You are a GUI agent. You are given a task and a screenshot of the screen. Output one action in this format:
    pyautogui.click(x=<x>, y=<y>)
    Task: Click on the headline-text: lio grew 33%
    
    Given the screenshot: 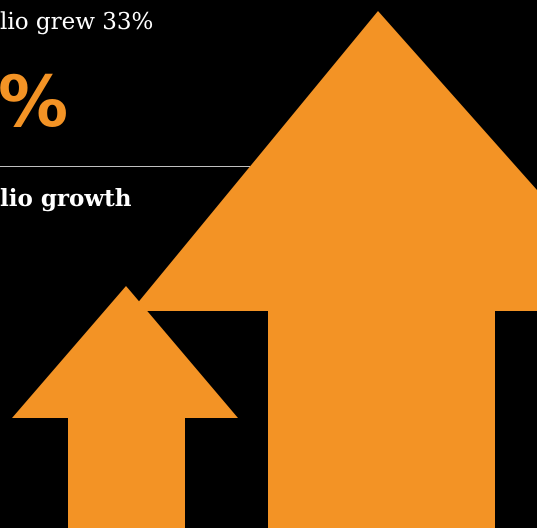 What is the action you would take?
    pyautogui.click(x=77, y=22)
    